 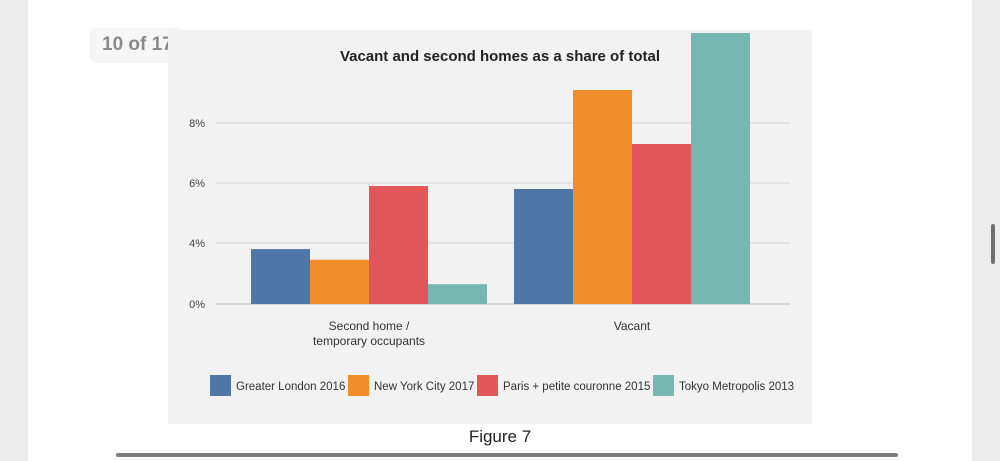 What do you see at coordinates (197, 124) in the screenshot?
I see `y-tick-label: 8%` at bounding box center [197, 124].